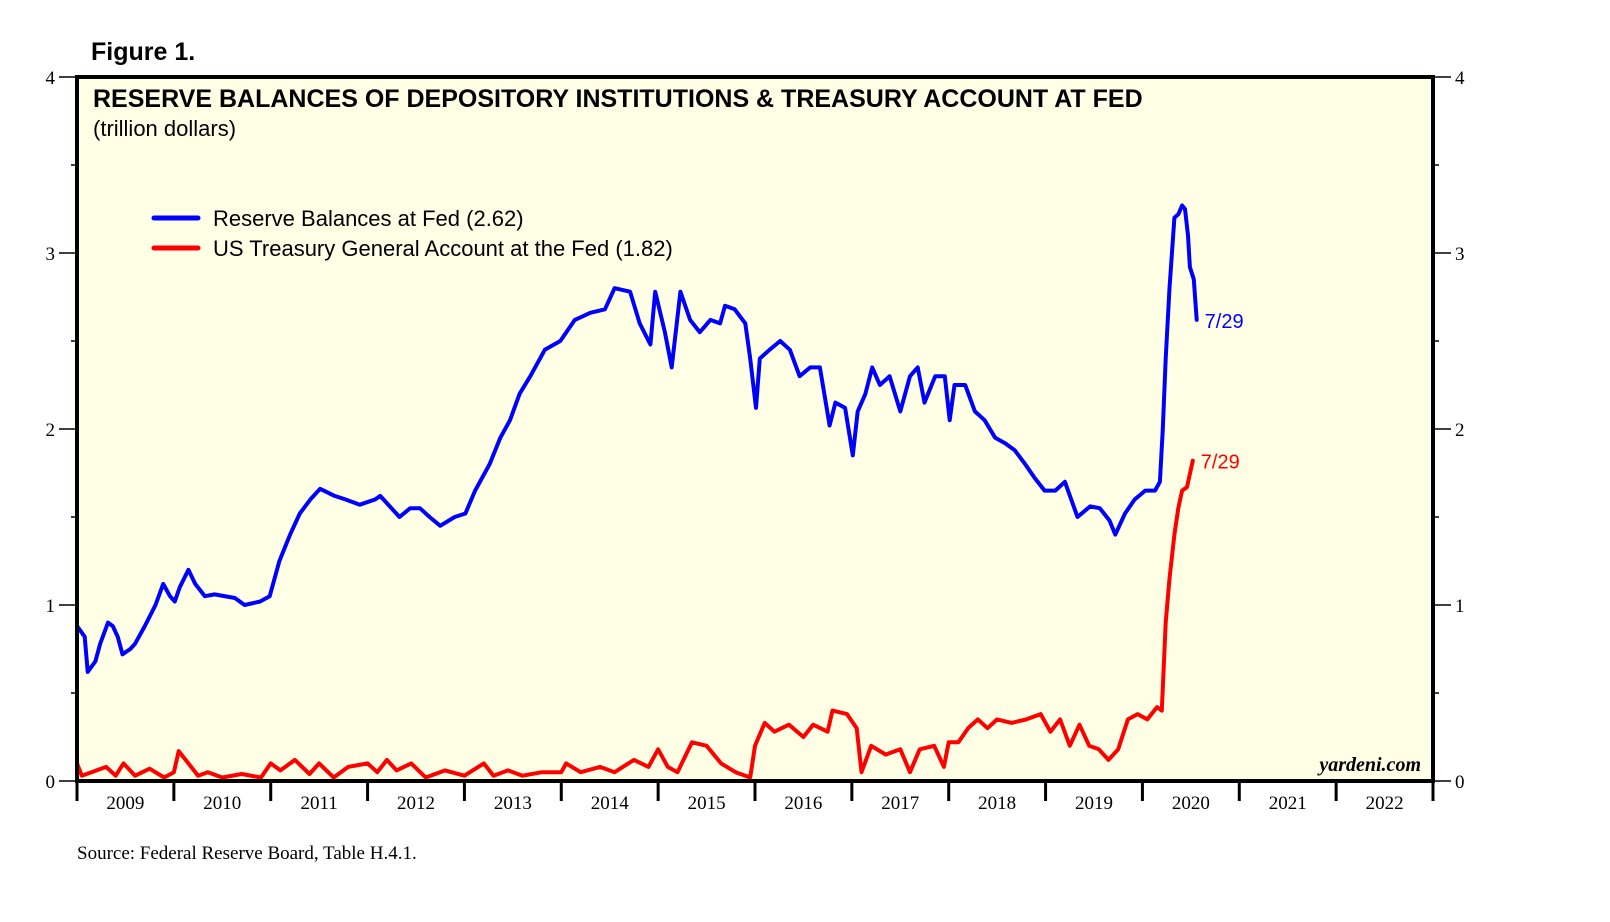 The width and height of the screenshot is (1610, 922). Describe the element at coordinates (51, 78) in the screenshot. I see `y-tick-label-left: 4` at that location.